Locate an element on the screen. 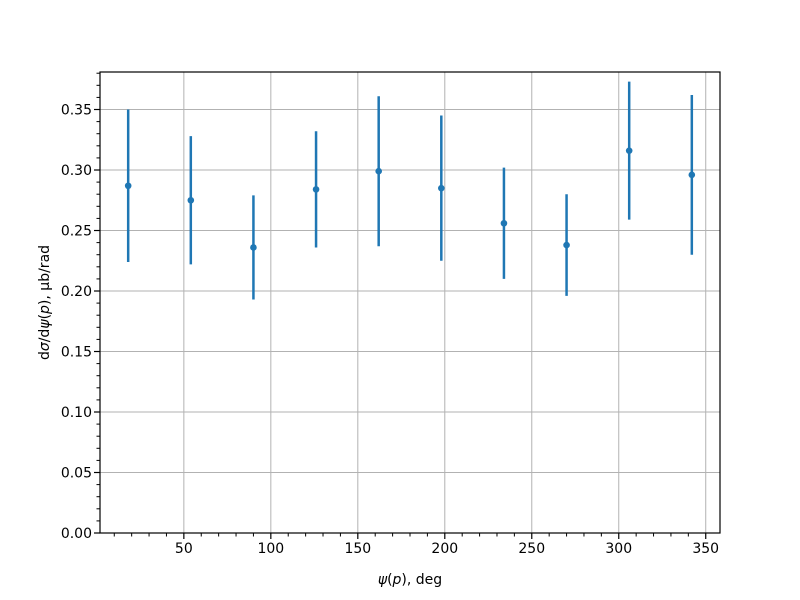 Image resolution: width=800 pixels, height=600 pixels. y-tick-label: 0.25 is located at coordinates (76, 232).